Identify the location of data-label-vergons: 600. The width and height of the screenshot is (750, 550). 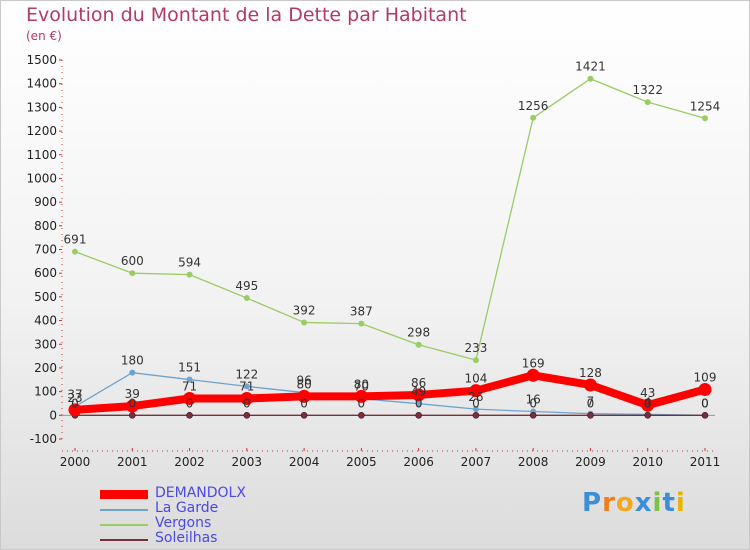
(132, 261).